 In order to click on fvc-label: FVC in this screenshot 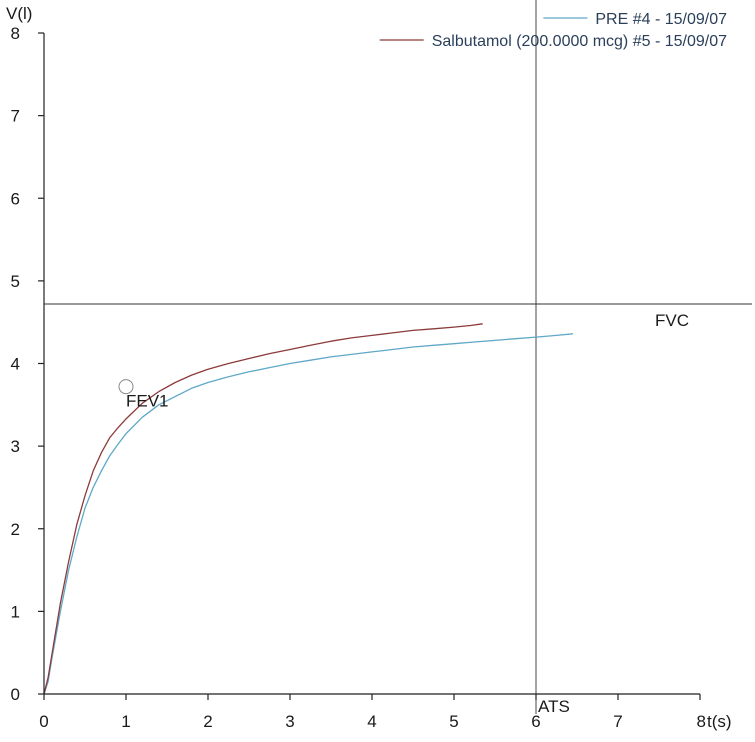, I will do `click(672, 320)`.